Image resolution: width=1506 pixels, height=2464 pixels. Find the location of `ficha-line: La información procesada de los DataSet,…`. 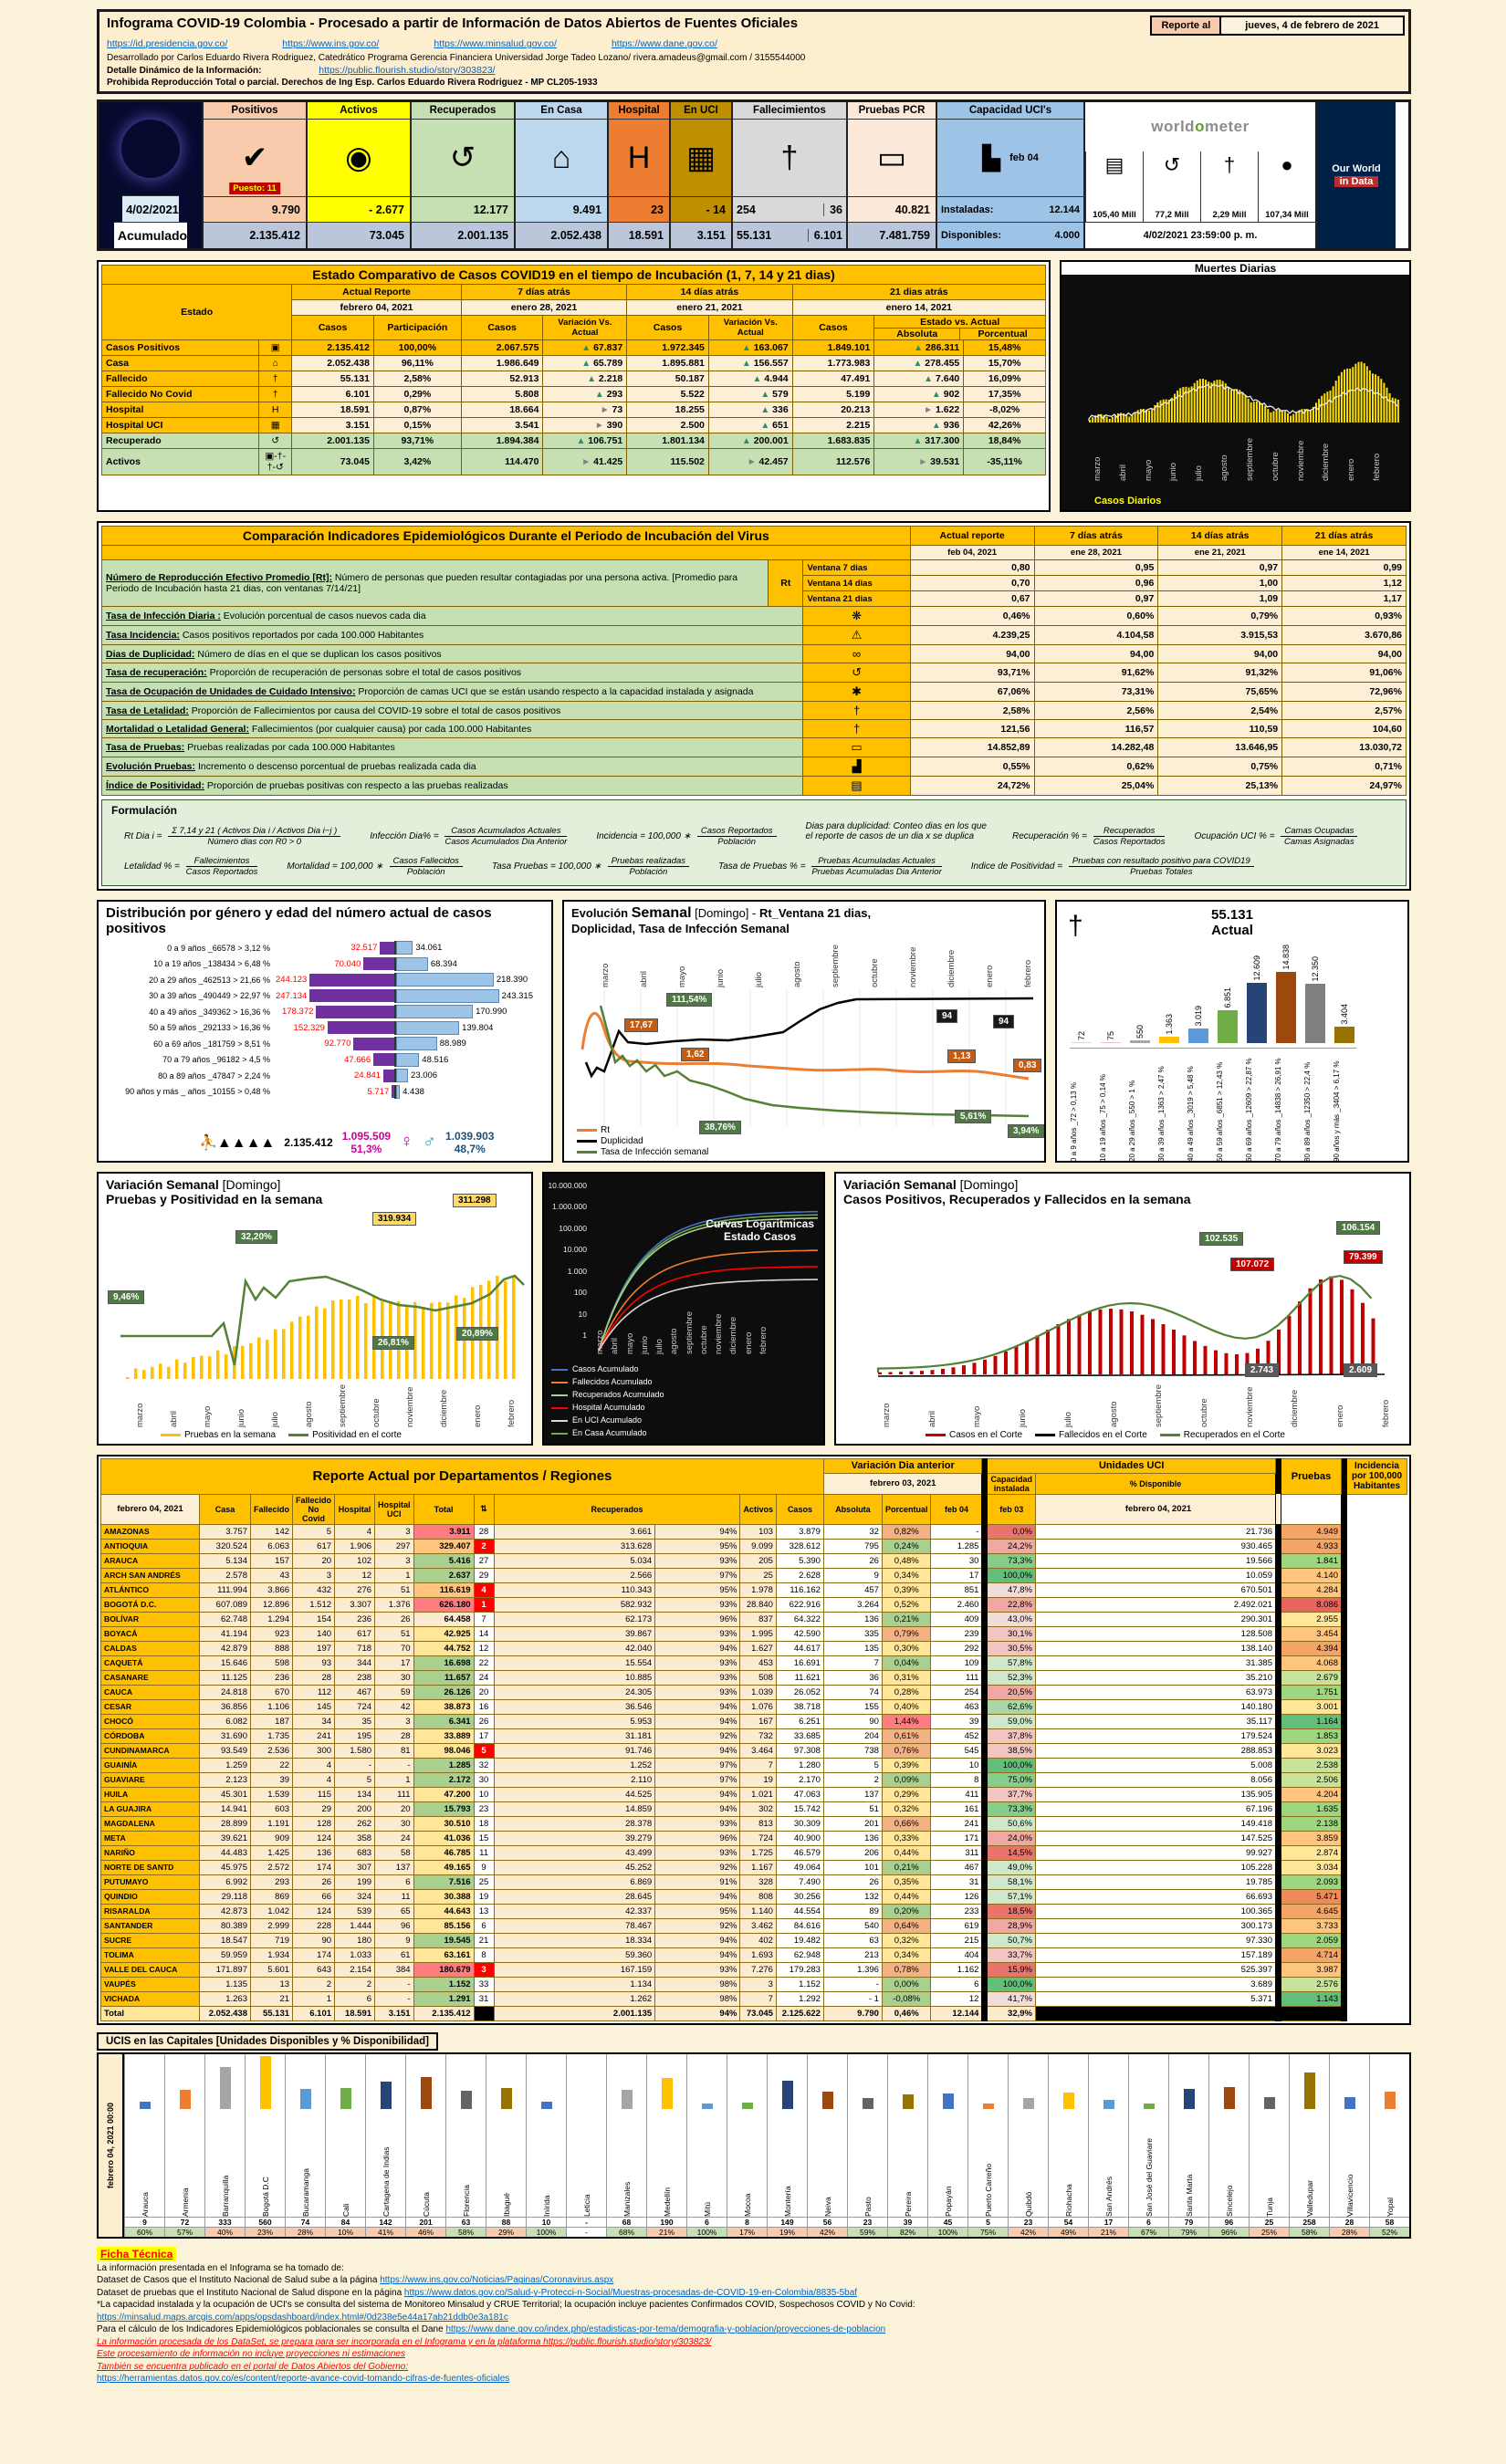

ficha-line: La información procesada de los DataSet,… is located at coordinates (404, 2341).